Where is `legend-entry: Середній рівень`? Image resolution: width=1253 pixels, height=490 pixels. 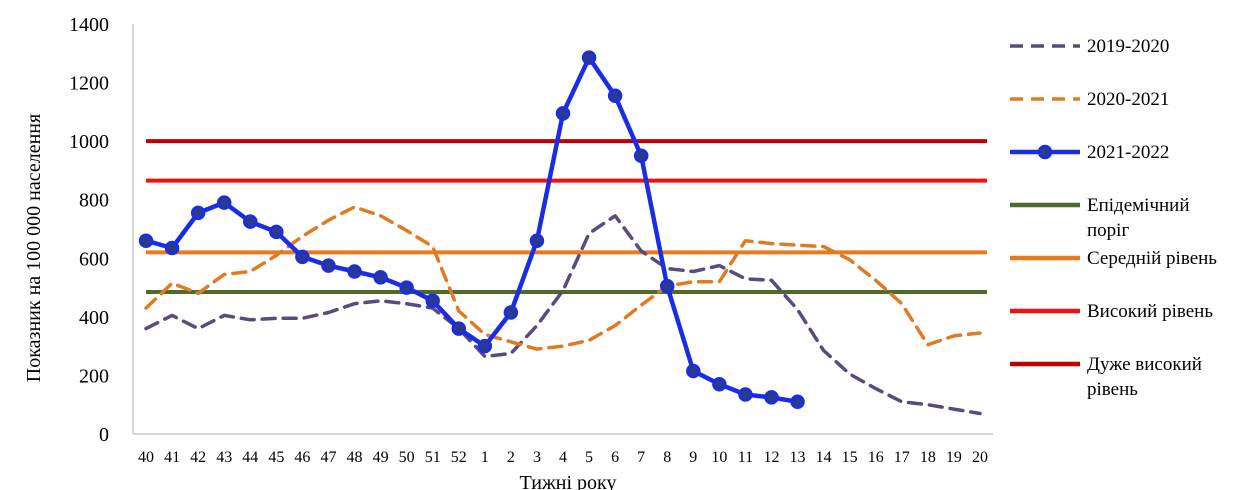 legend-entry: Середній рівень is located at coordinates (1113, 258).